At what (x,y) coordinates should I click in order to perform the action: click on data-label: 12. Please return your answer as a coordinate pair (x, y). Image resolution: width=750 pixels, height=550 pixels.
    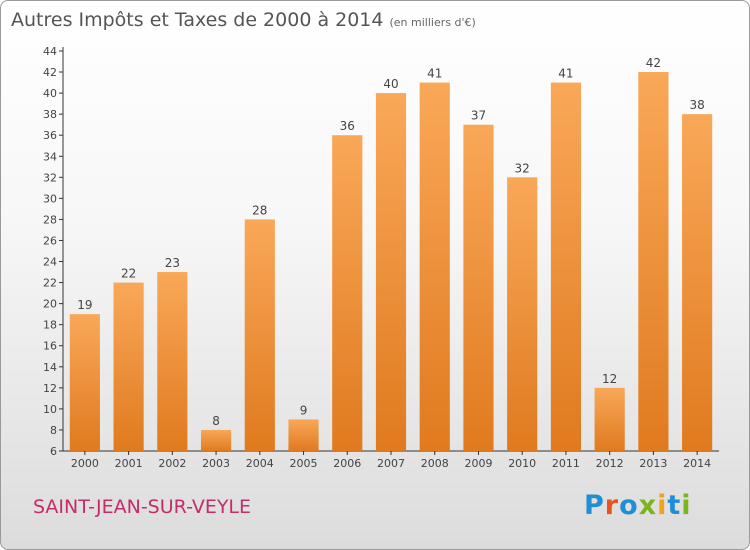
    Looking at the image, I should click on (609, 379).